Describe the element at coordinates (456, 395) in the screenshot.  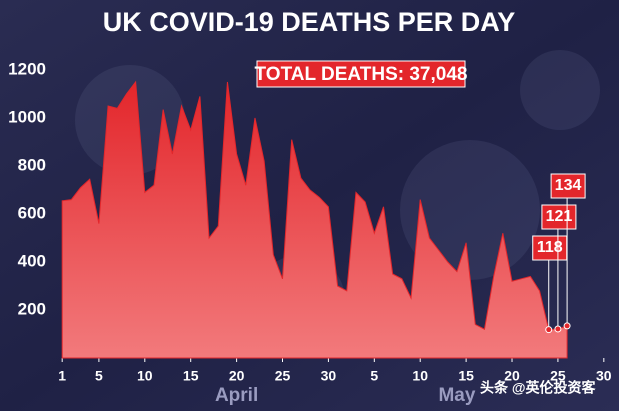
I see `month-label: May` at that location.